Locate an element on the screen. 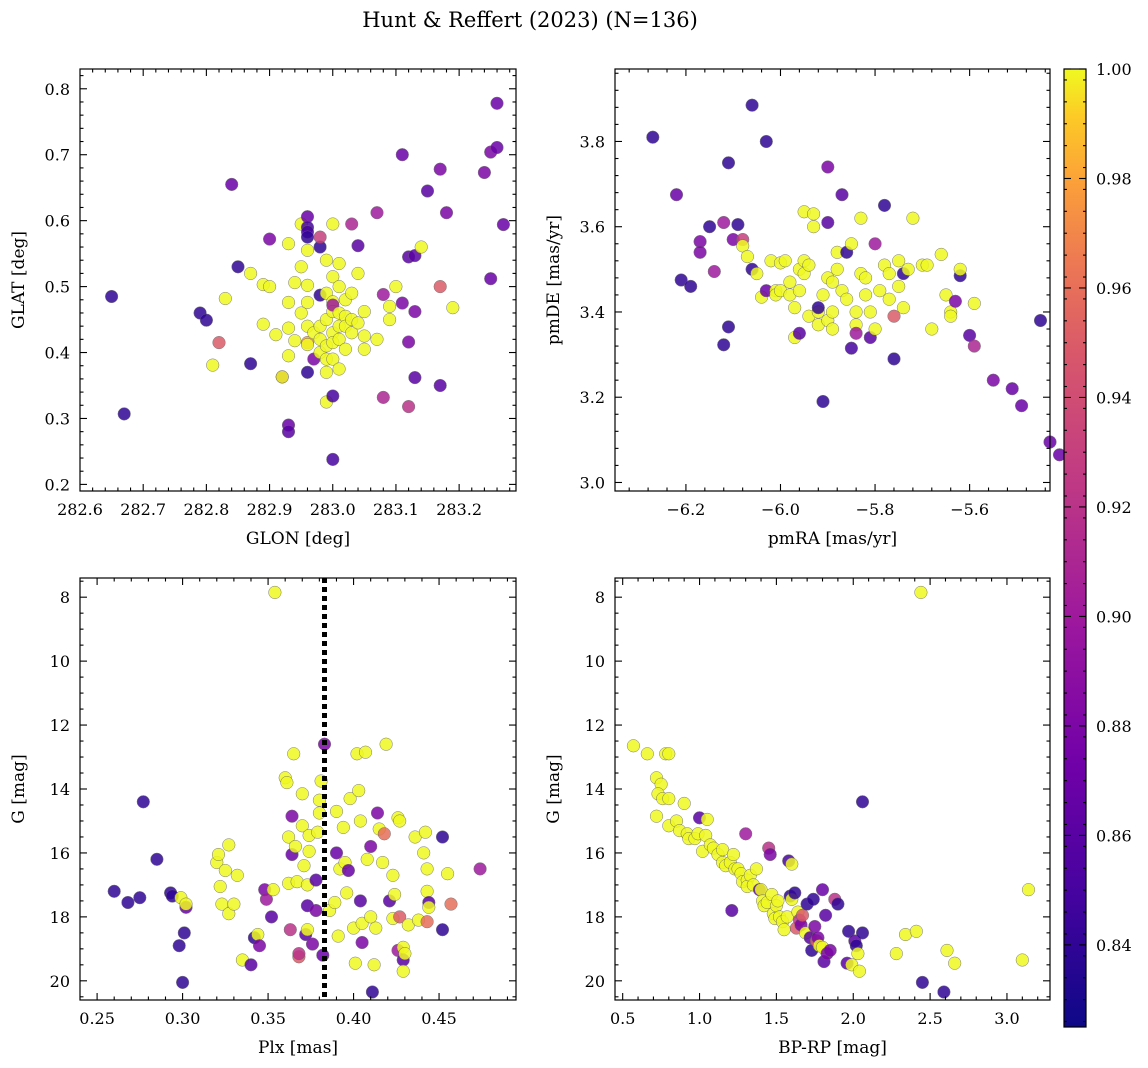 The width and height of the screenshot is (1148, 1068). y-axis-label: G [mag] is located at coordinates (19, 788).